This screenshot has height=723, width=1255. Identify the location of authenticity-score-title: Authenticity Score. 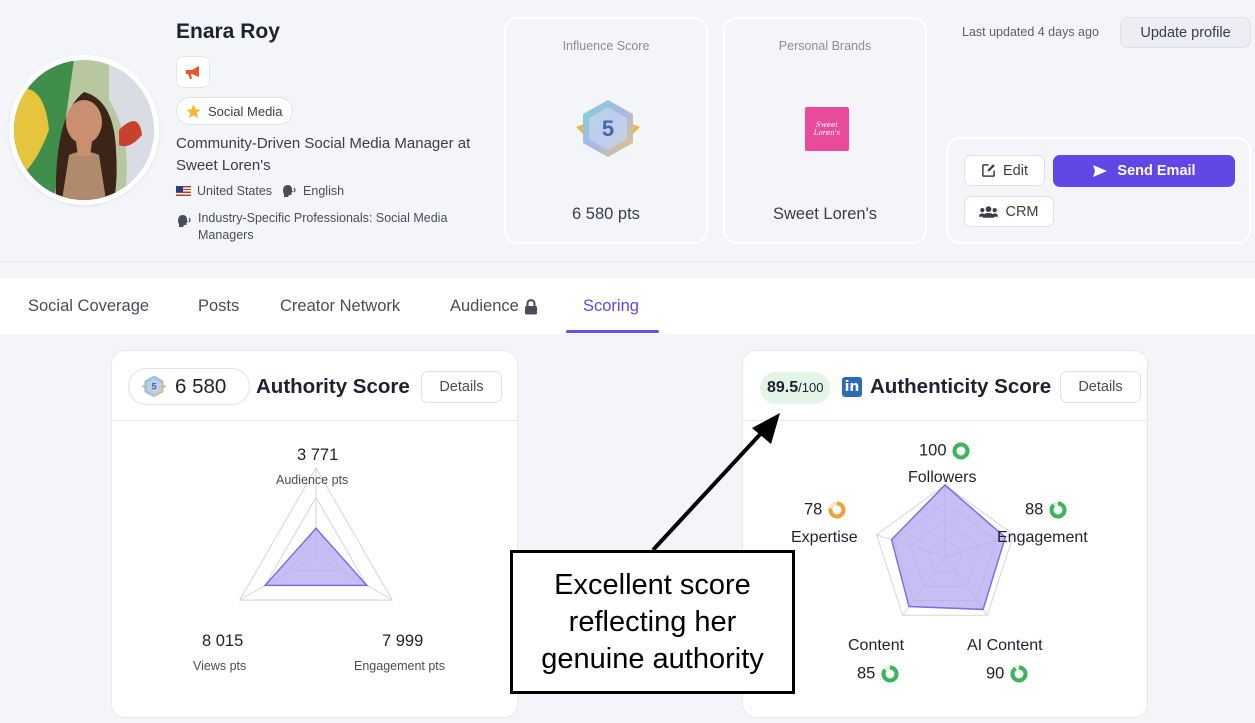
(961, 386).